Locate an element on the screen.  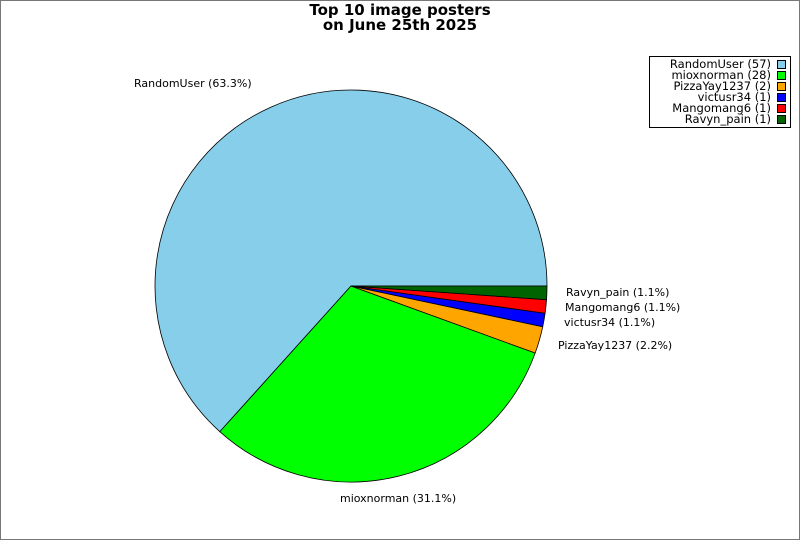
legend-label: Mangomang6 (1) is located at coordinates (721, 108).